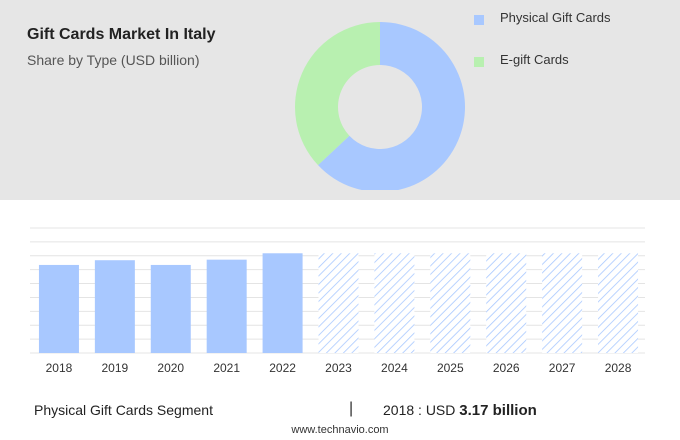 This screenshot has height=440, width=680. Describe the element at coordinates (555, 17) in the screenshot. I see `legend-label-physical: Physical Gift Cards` at that location.